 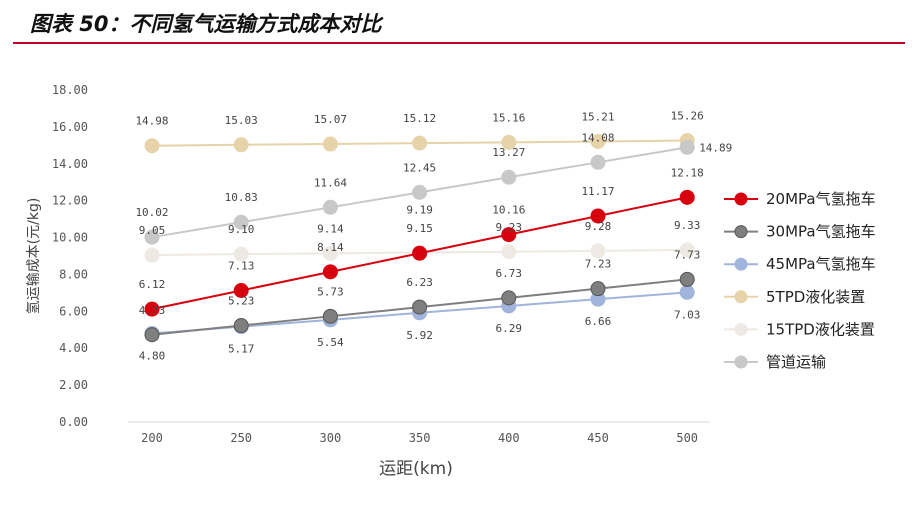 What do you see at coordinates (597, 116) in the screenshot?
I see `data-label: 15.21` at bounding box center [597, 116].